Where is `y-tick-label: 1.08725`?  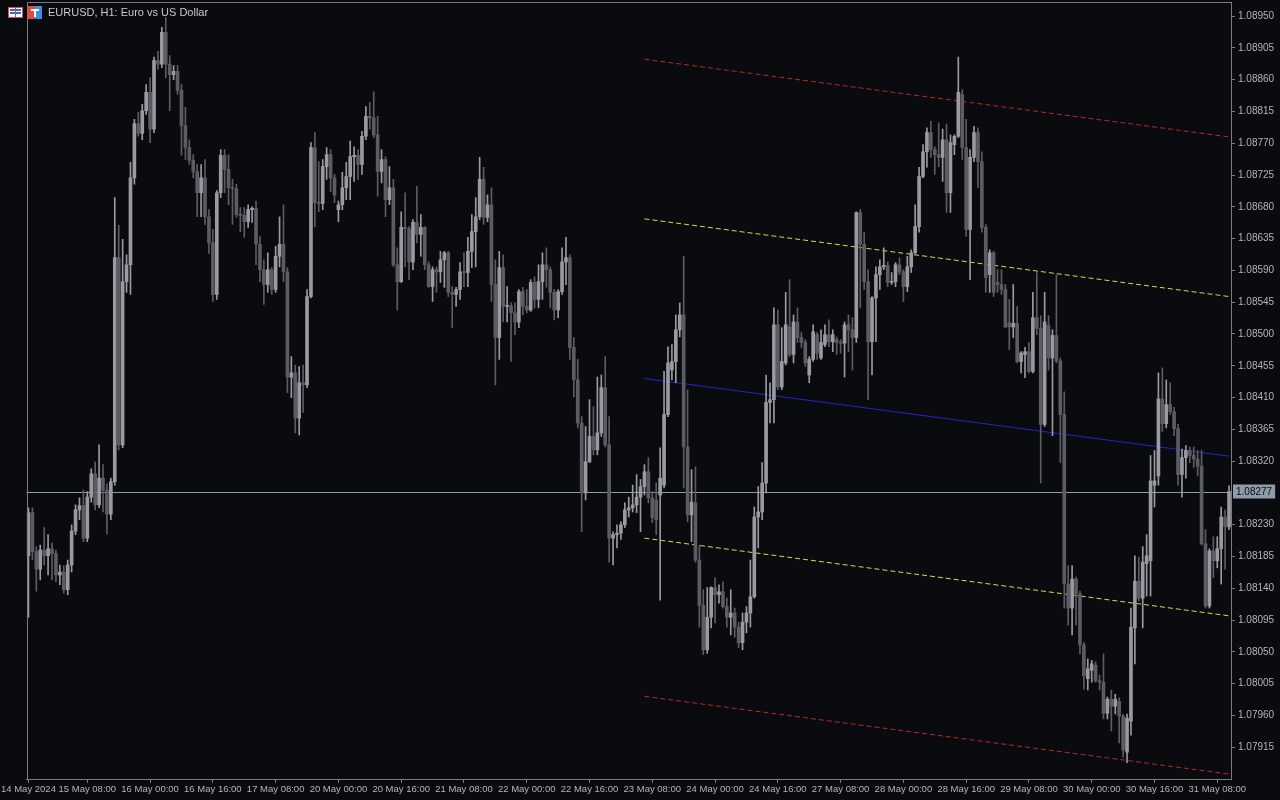 y-tick-label: 1.08725 is located at coordinates (1256, 174).